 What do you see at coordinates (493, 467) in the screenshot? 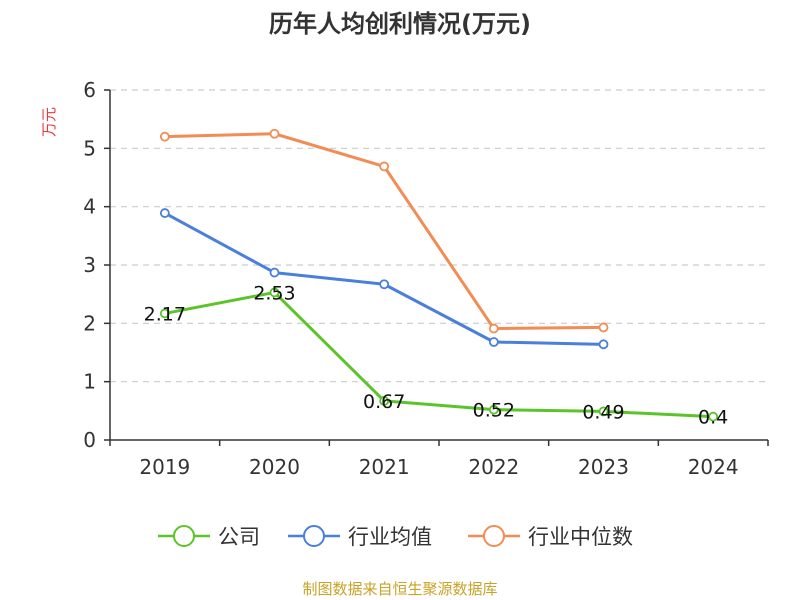
I see `x-tick-label: 2022` at bounding box center [493, 467].